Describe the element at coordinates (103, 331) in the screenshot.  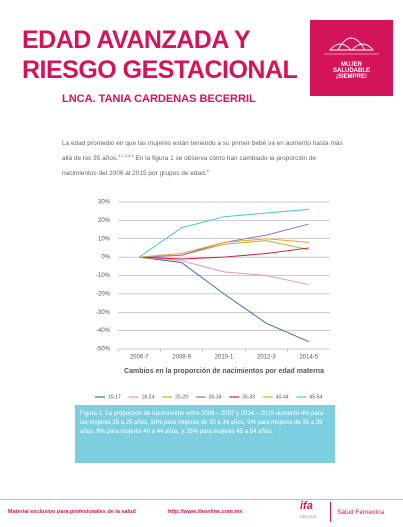
I see `y-tick-label: -40%` at that location.